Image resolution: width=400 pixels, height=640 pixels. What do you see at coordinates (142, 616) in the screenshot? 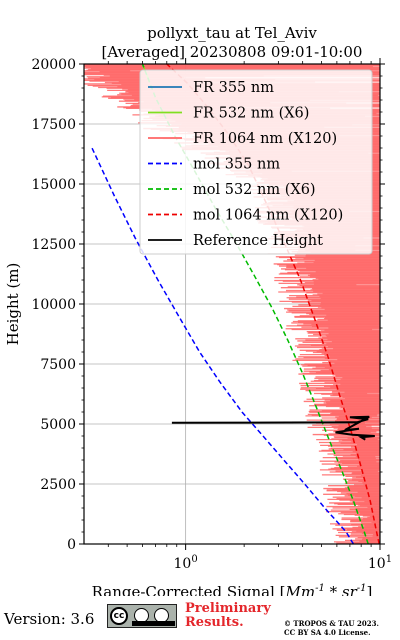
I see `cc-license-badge: cc` at bounding box center [142, 616].